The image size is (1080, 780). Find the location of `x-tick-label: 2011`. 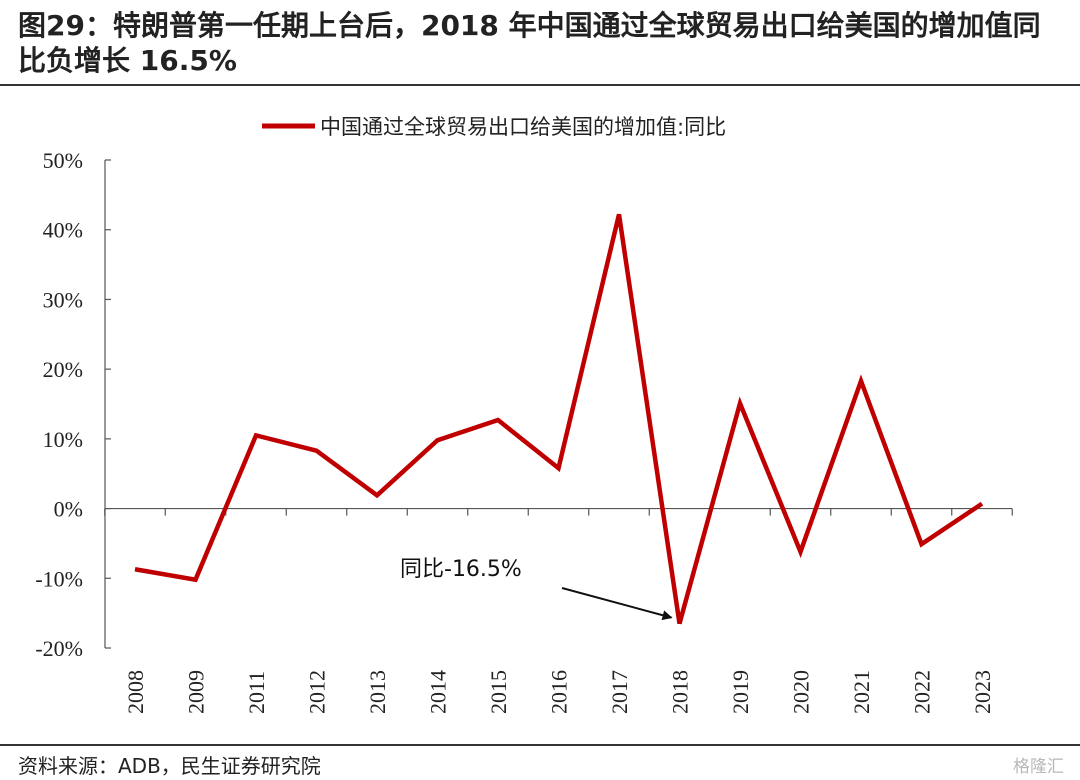

x-tick-label: 2011 is located at coordinates (256, 692).